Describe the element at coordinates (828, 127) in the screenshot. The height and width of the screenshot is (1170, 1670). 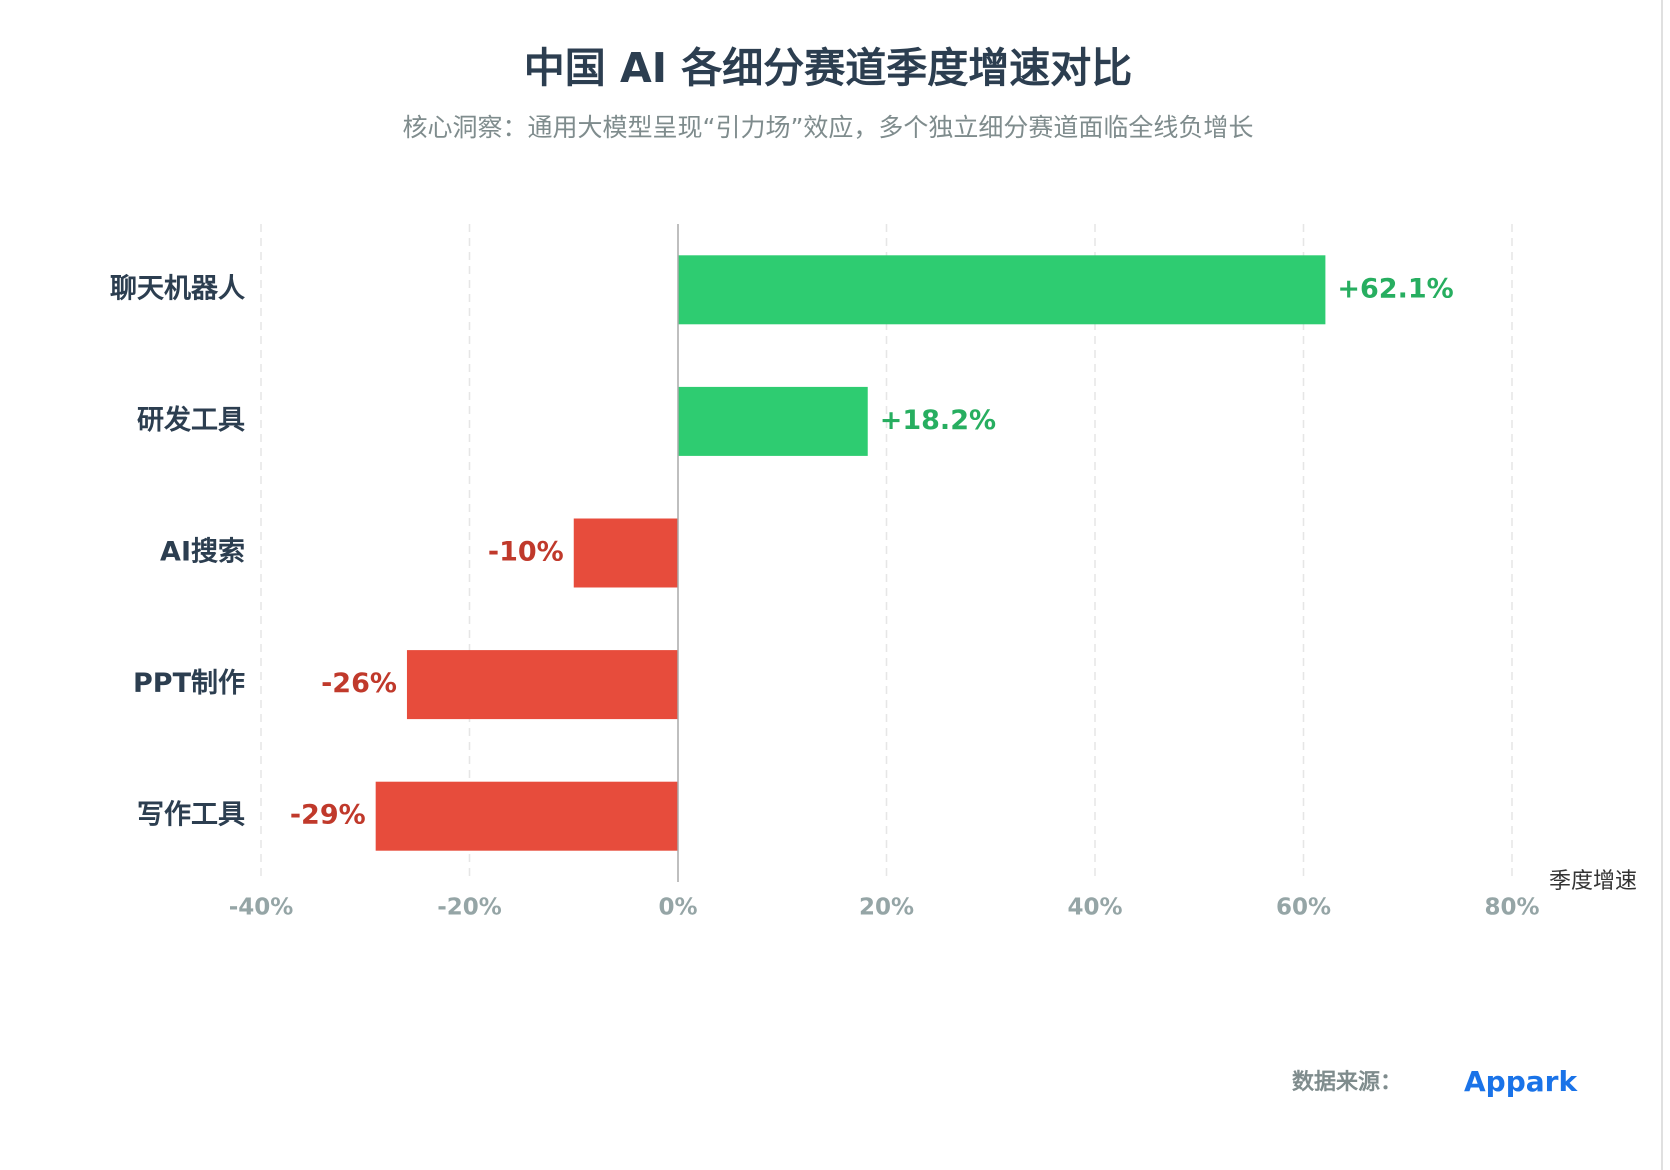
I see `chart-subtitle: 核心洞察：通用大模型呈现“引力场”效应，多个独立细分赛道面临全线负增长` at that location.